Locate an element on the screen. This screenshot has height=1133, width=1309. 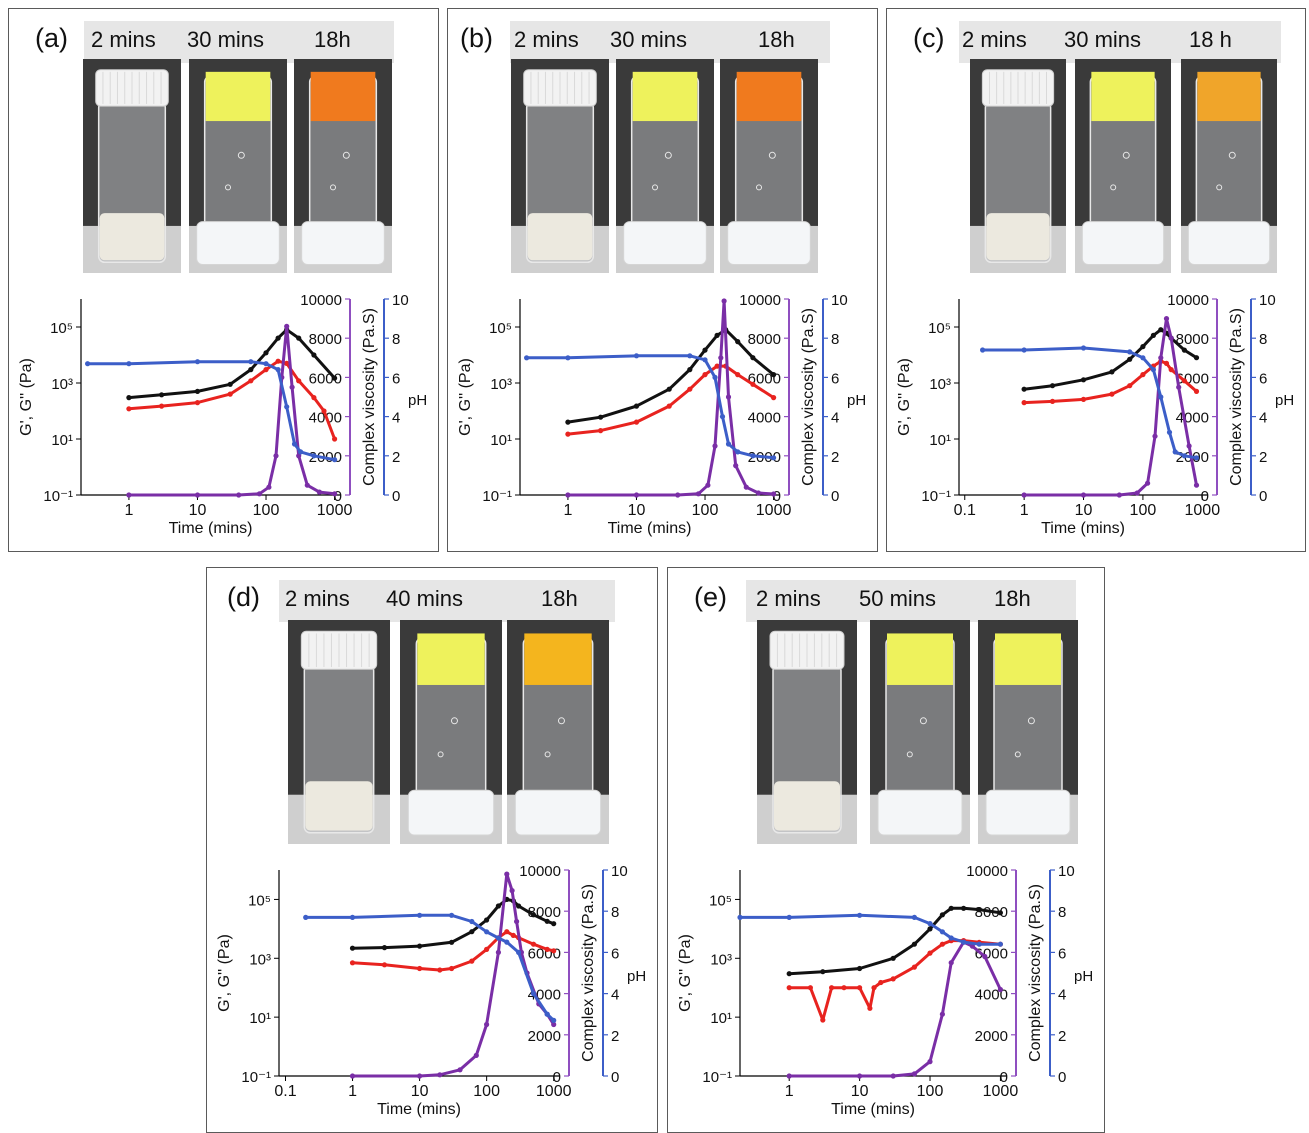
time-label-mid: 40 mins is located at coordinates (425, 598).